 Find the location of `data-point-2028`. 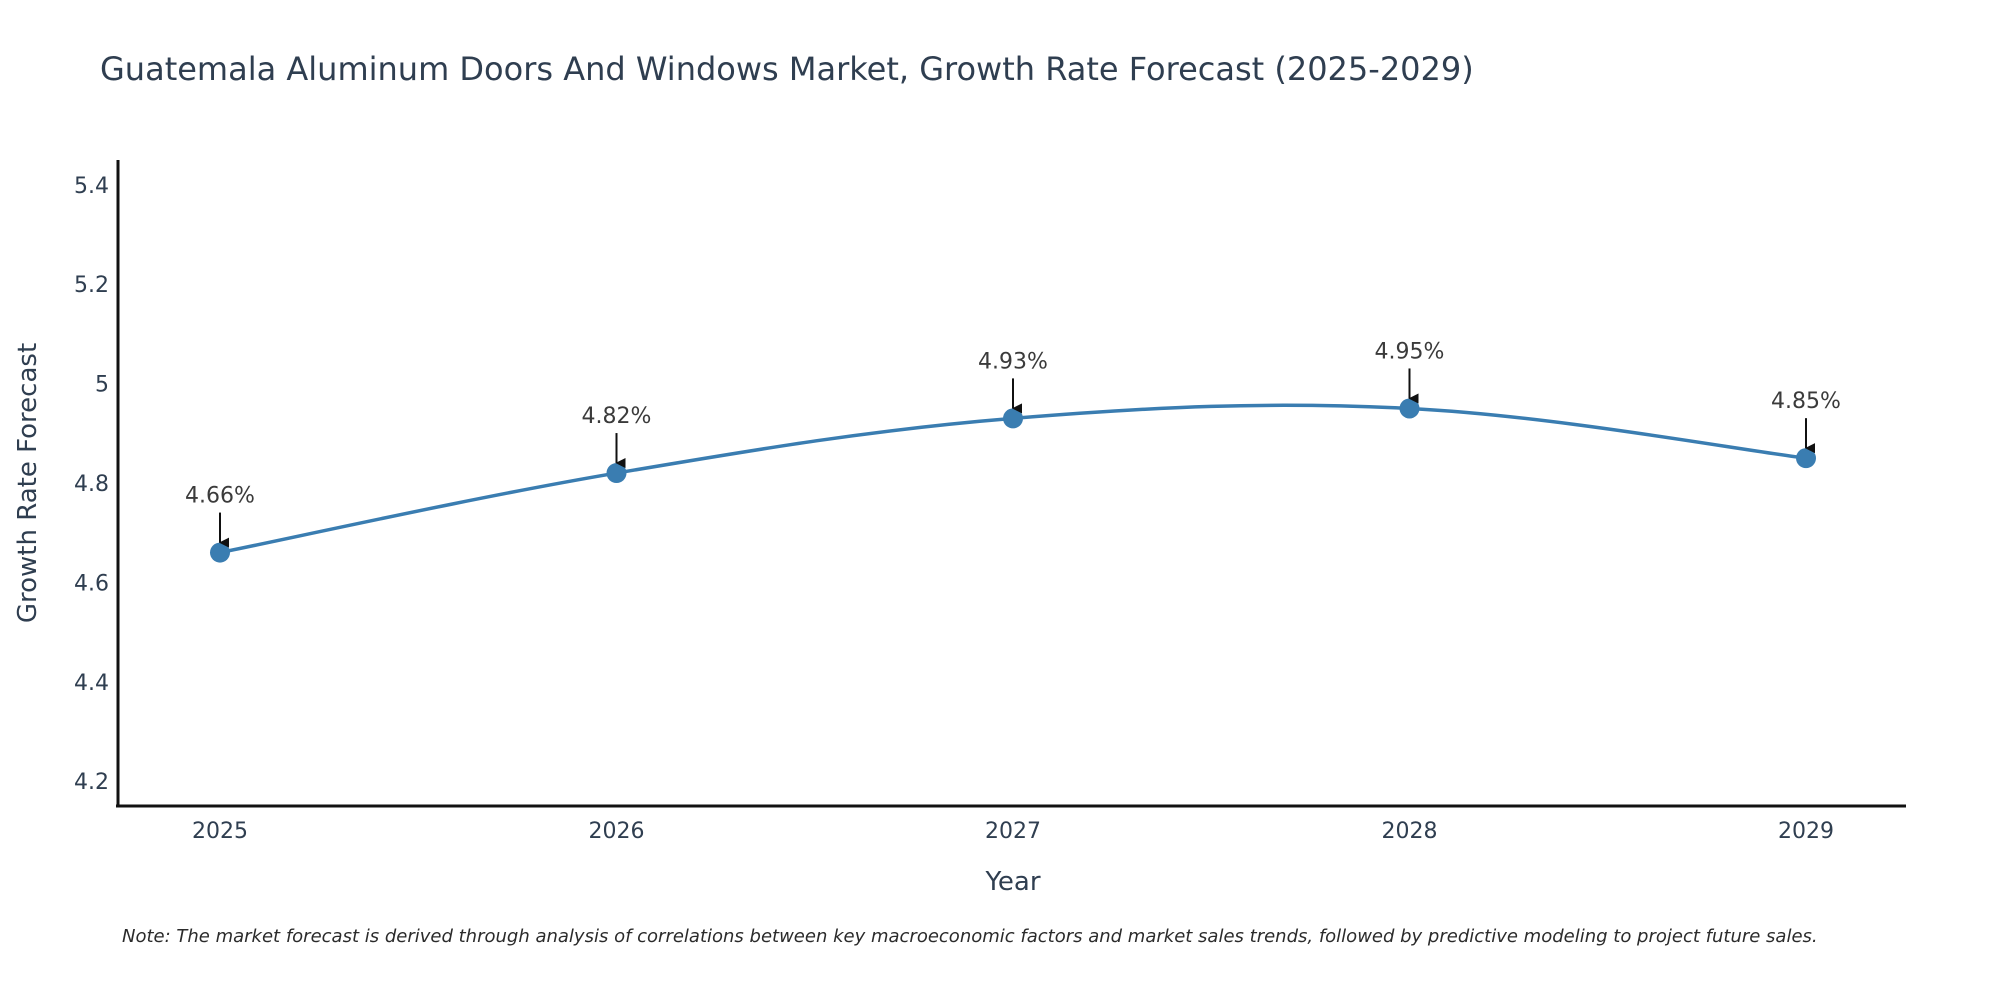

data-point-2028 is located at coordinates (1409, 408).